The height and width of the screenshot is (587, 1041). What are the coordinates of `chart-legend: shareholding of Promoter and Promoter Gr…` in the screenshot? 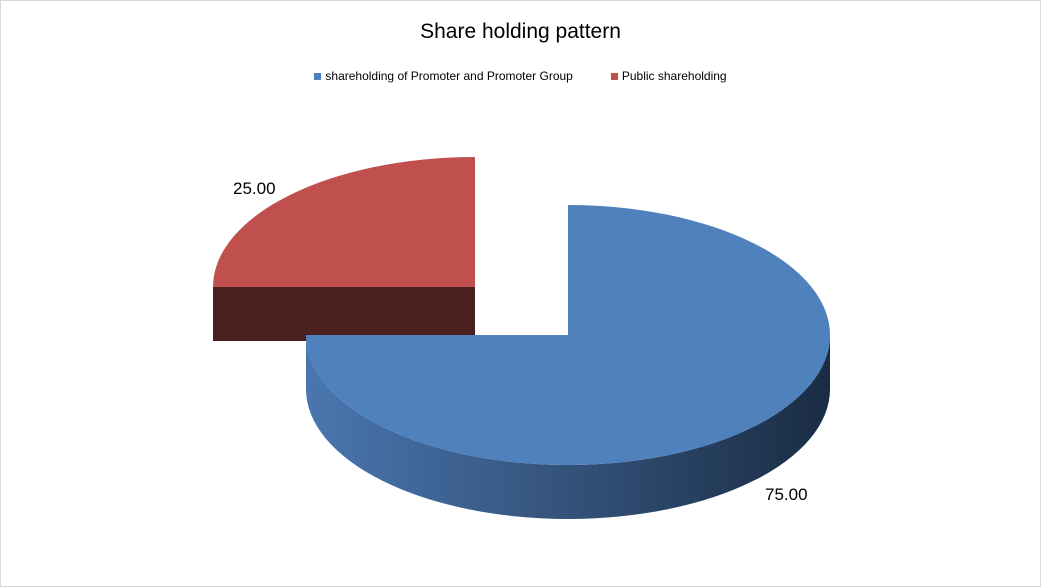 It's located at (520, 76).